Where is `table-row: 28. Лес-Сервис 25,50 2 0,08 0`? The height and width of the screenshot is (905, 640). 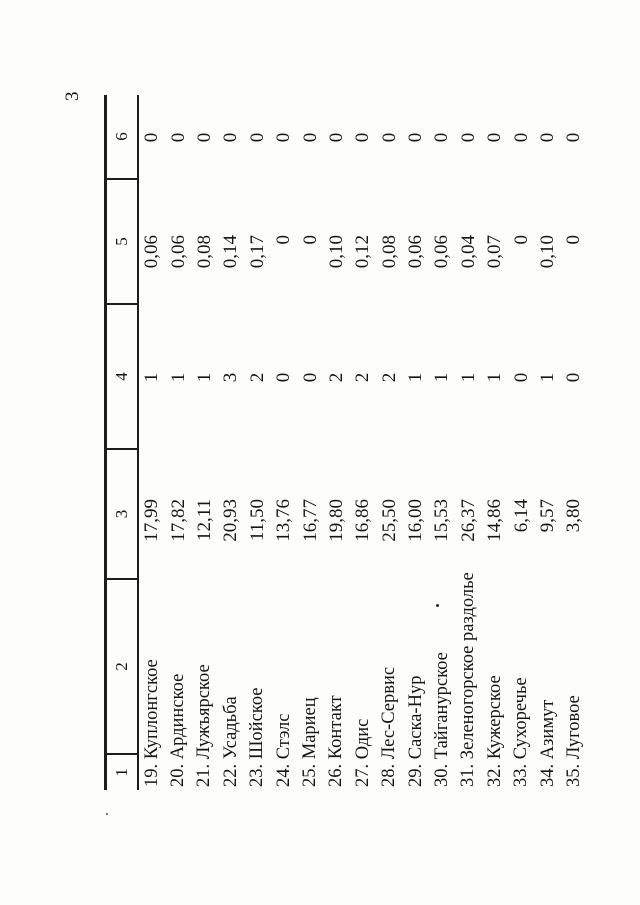 table-row: 28. Лес-Сервис 25,50 2 0,08 0 is located at coordinates (390, 442).